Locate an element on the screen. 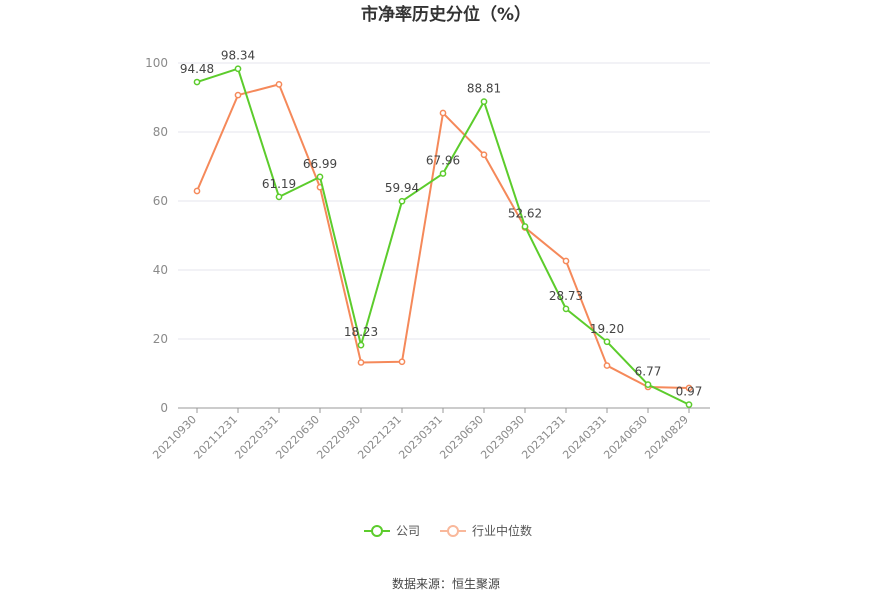 This screenshot has width=893, height=603. legend-label: 公司 is located at coordinates (408, 531).